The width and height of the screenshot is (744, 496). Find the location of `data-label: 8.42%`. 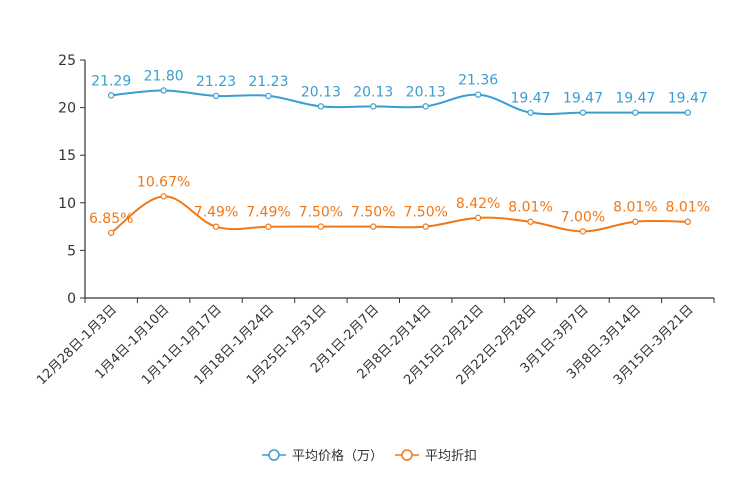

data-label: 8.42% is located at coordinates (478, 204).